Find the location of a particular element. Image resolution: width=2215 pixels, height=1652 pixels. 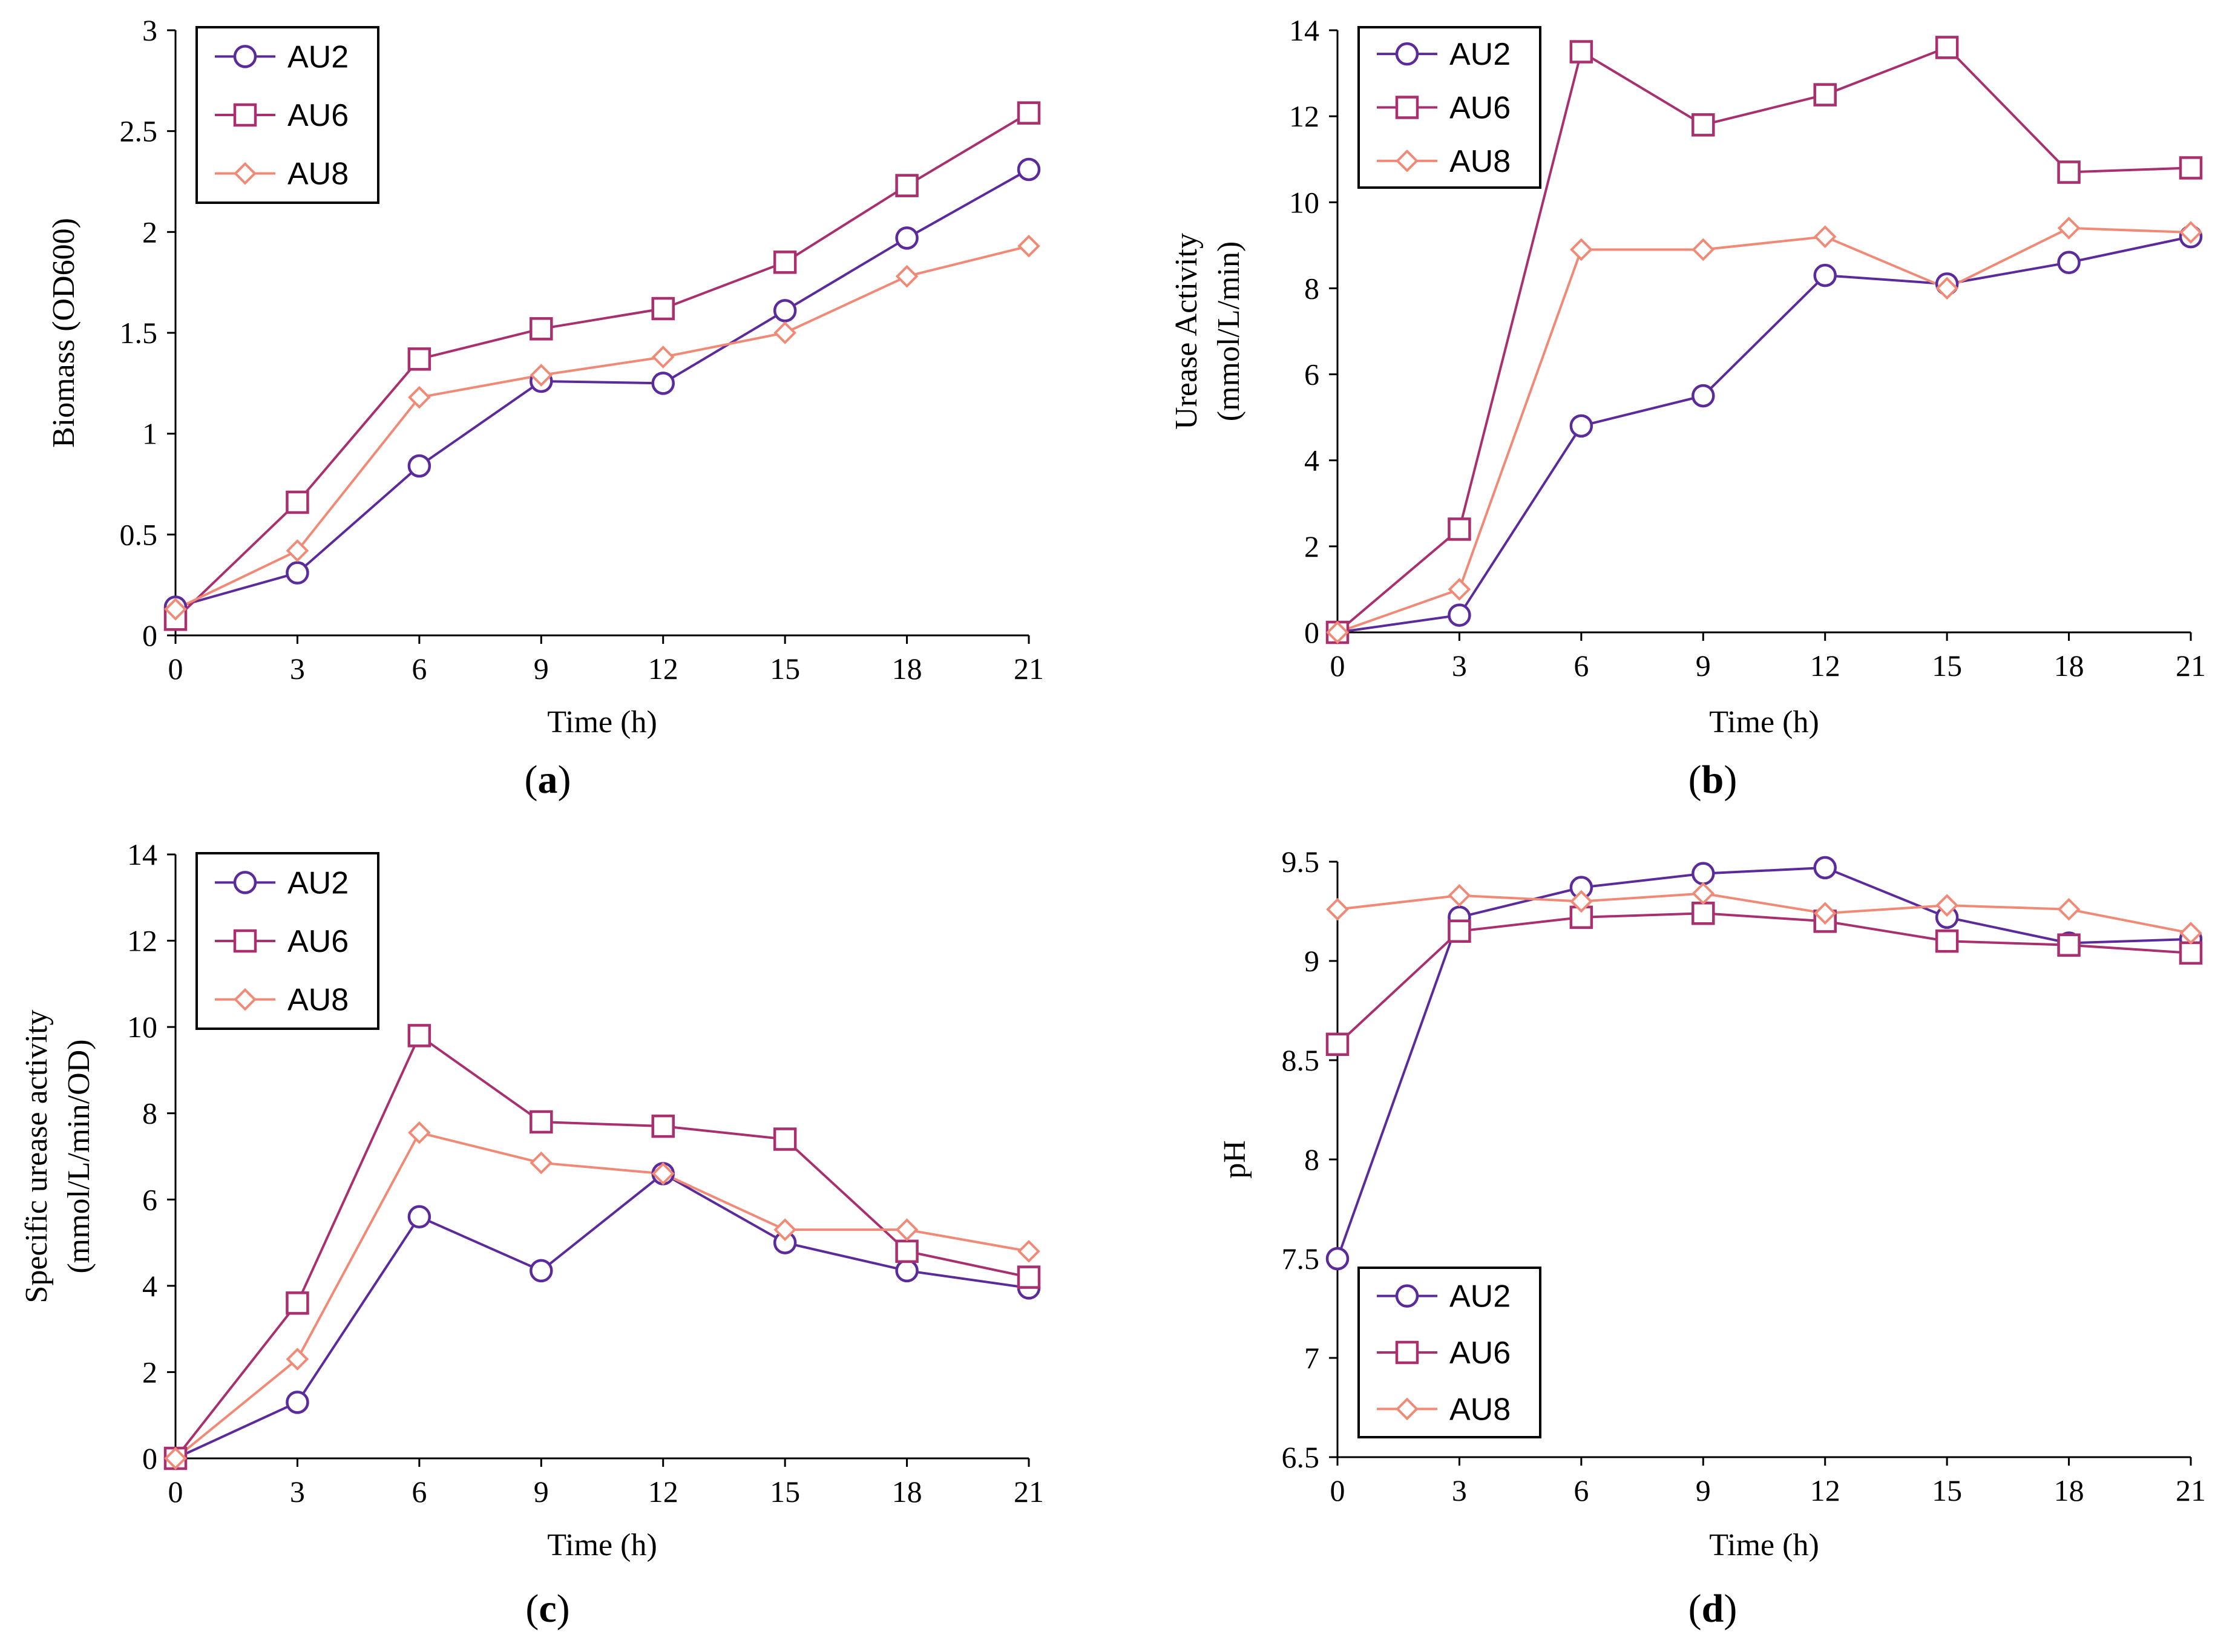

y-axis-title: Urease Activity is located at coordinates (1186, 331).